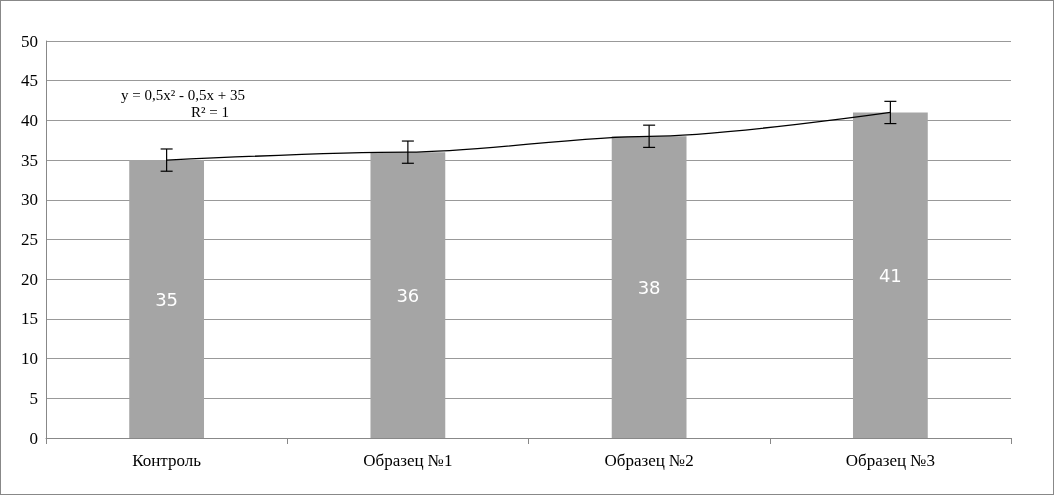 The image size is (1054, 495). Describe the element at coordinates (29, 200) in the screenshot. I see `y-tick-label: 30` at that location.